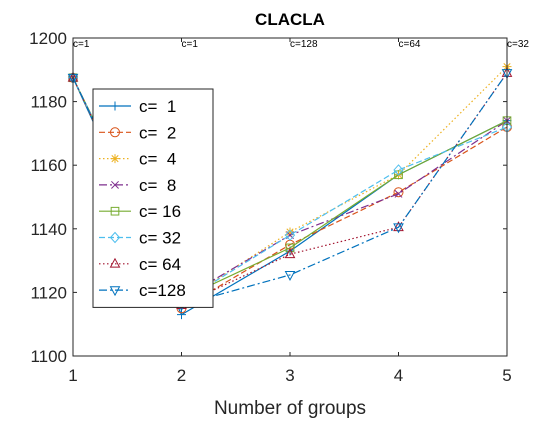 This screenshot has height=425, width=560. What do you see at coordinates (48, 292) in the screenshot?
I see `y-tick-label: 1120` at bounding box center [48, 292].